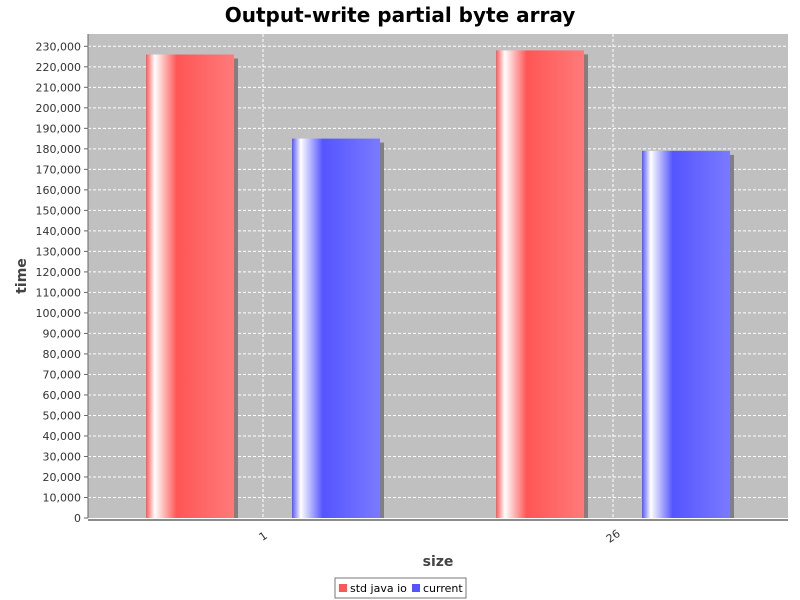  I want to click on y-tick-label: 180,000, so click(59, 149).